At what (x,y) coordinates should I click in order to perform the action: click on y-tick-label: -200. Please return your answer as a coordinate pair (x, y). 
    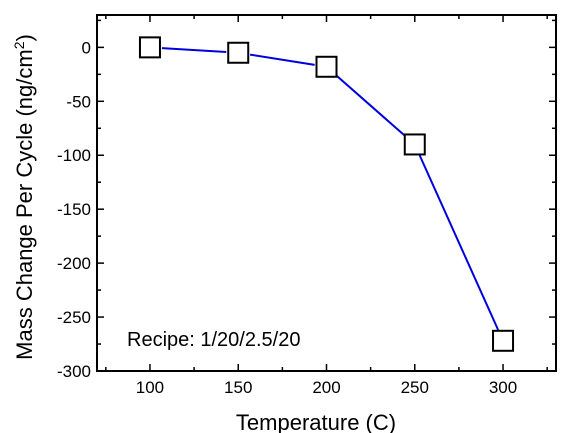
    Looking at the image, I should click on (74, 263).